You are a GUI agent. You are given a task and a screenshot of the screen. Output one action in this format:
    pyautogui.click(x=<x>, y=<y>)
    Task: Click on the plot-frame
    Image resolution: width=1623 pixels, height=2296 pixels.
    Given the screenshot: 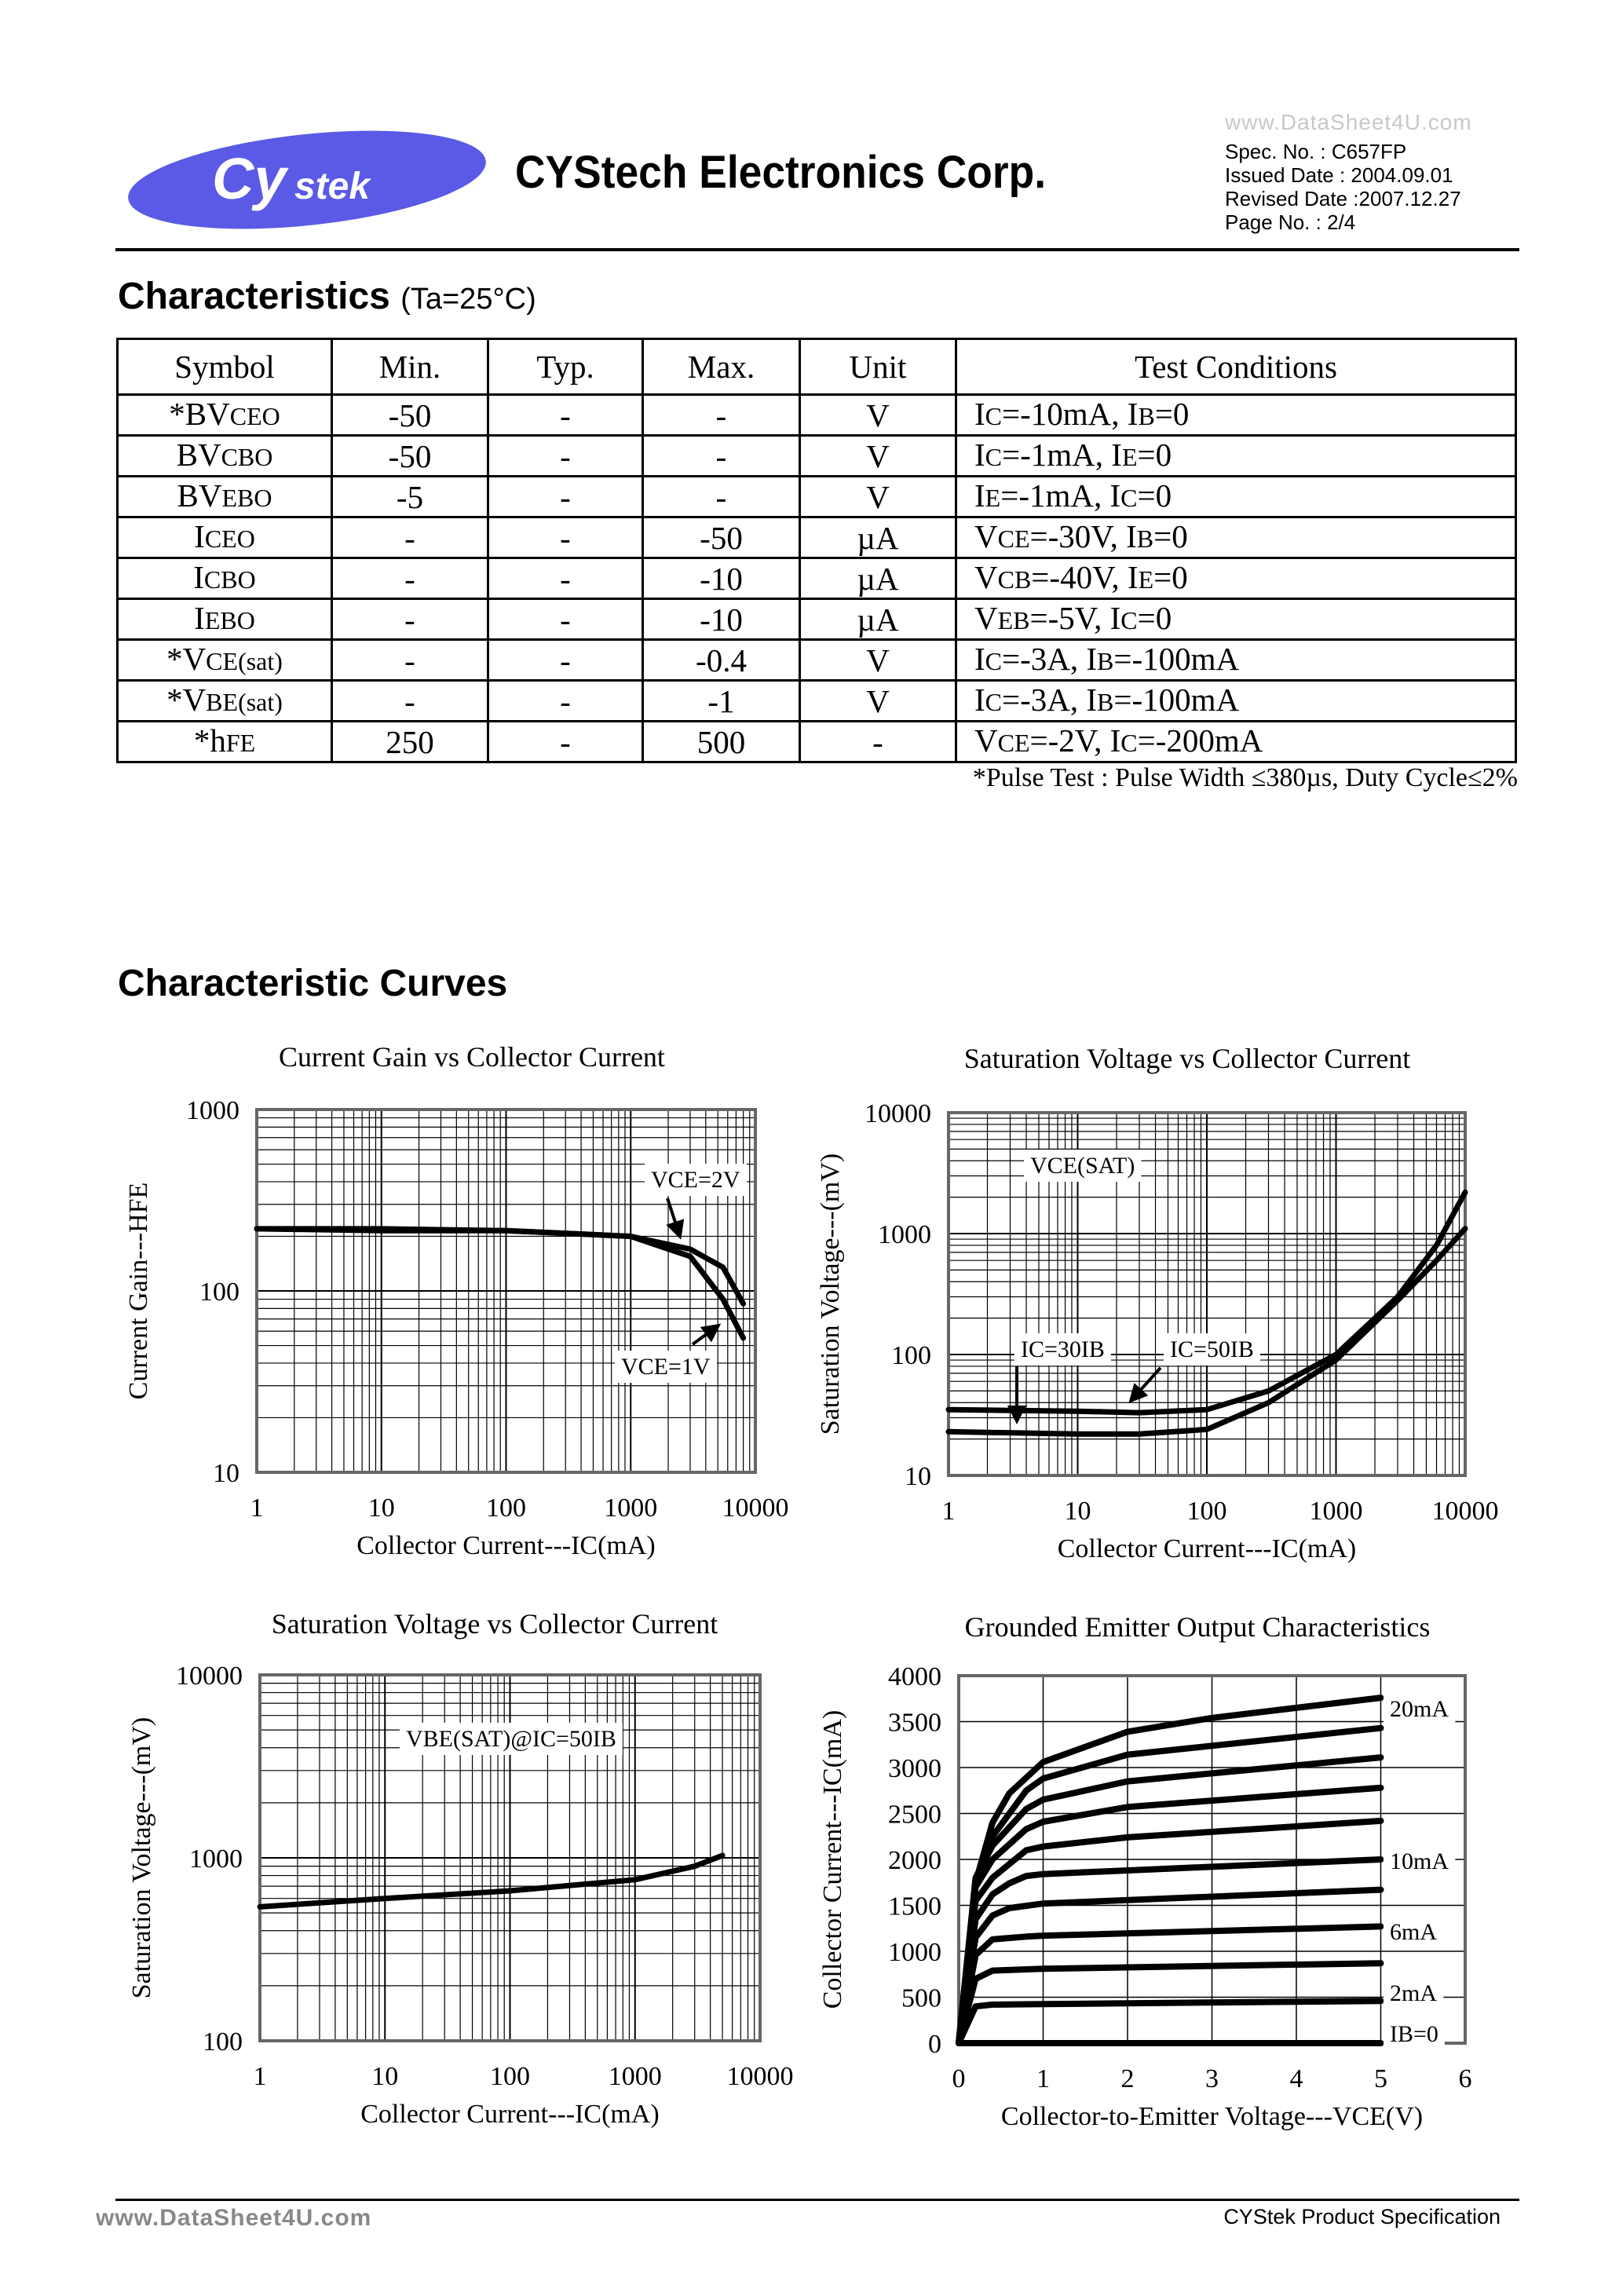 What is the action you would take?
    pyautogui.click(x=506, y=1291)
    